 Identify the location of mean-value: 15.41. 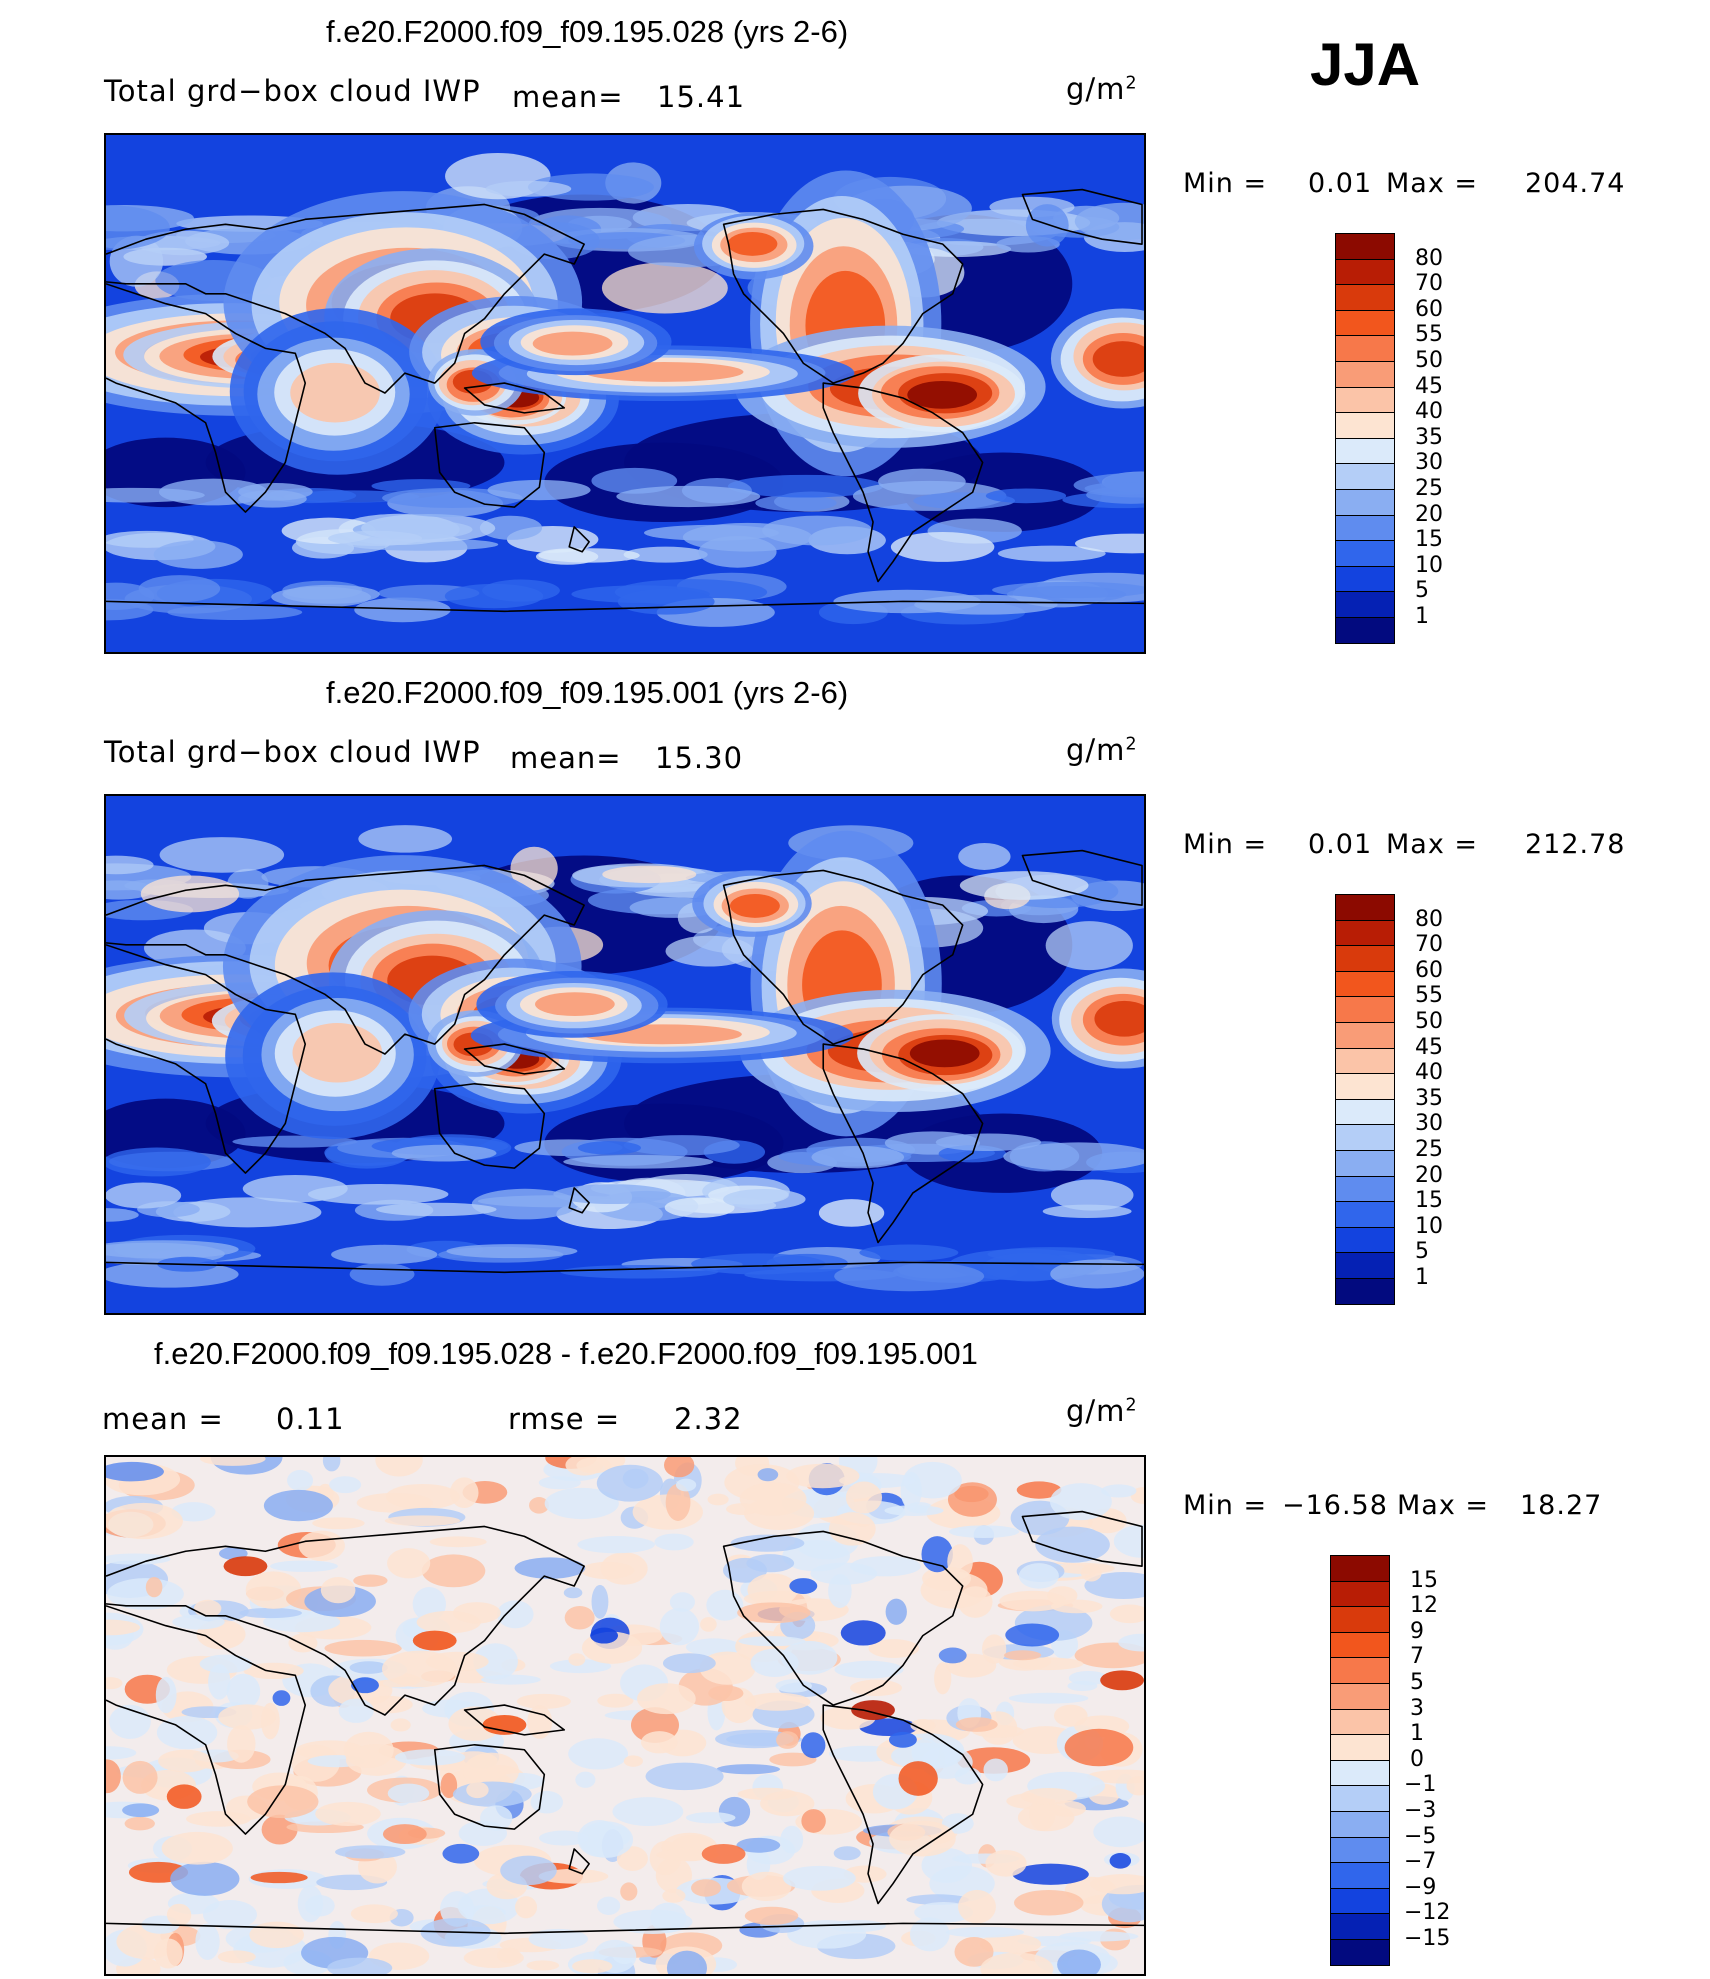
(701, 97).